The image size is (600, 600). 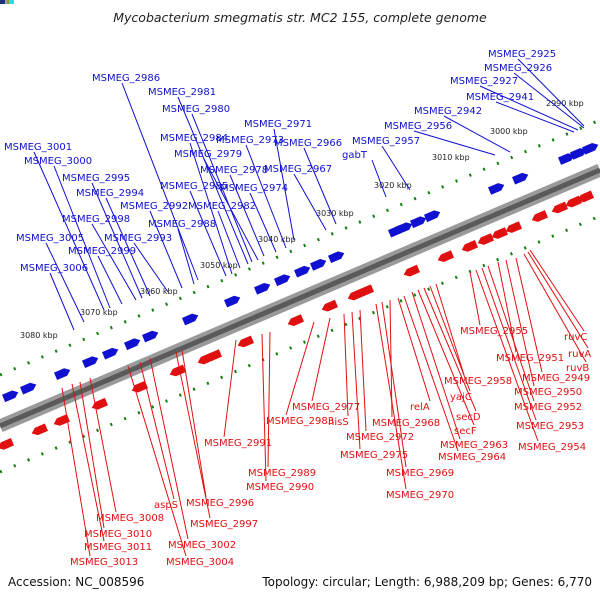 I want to click on forward-gene-label: MSMEG_2992, so click(x=154, y=245).